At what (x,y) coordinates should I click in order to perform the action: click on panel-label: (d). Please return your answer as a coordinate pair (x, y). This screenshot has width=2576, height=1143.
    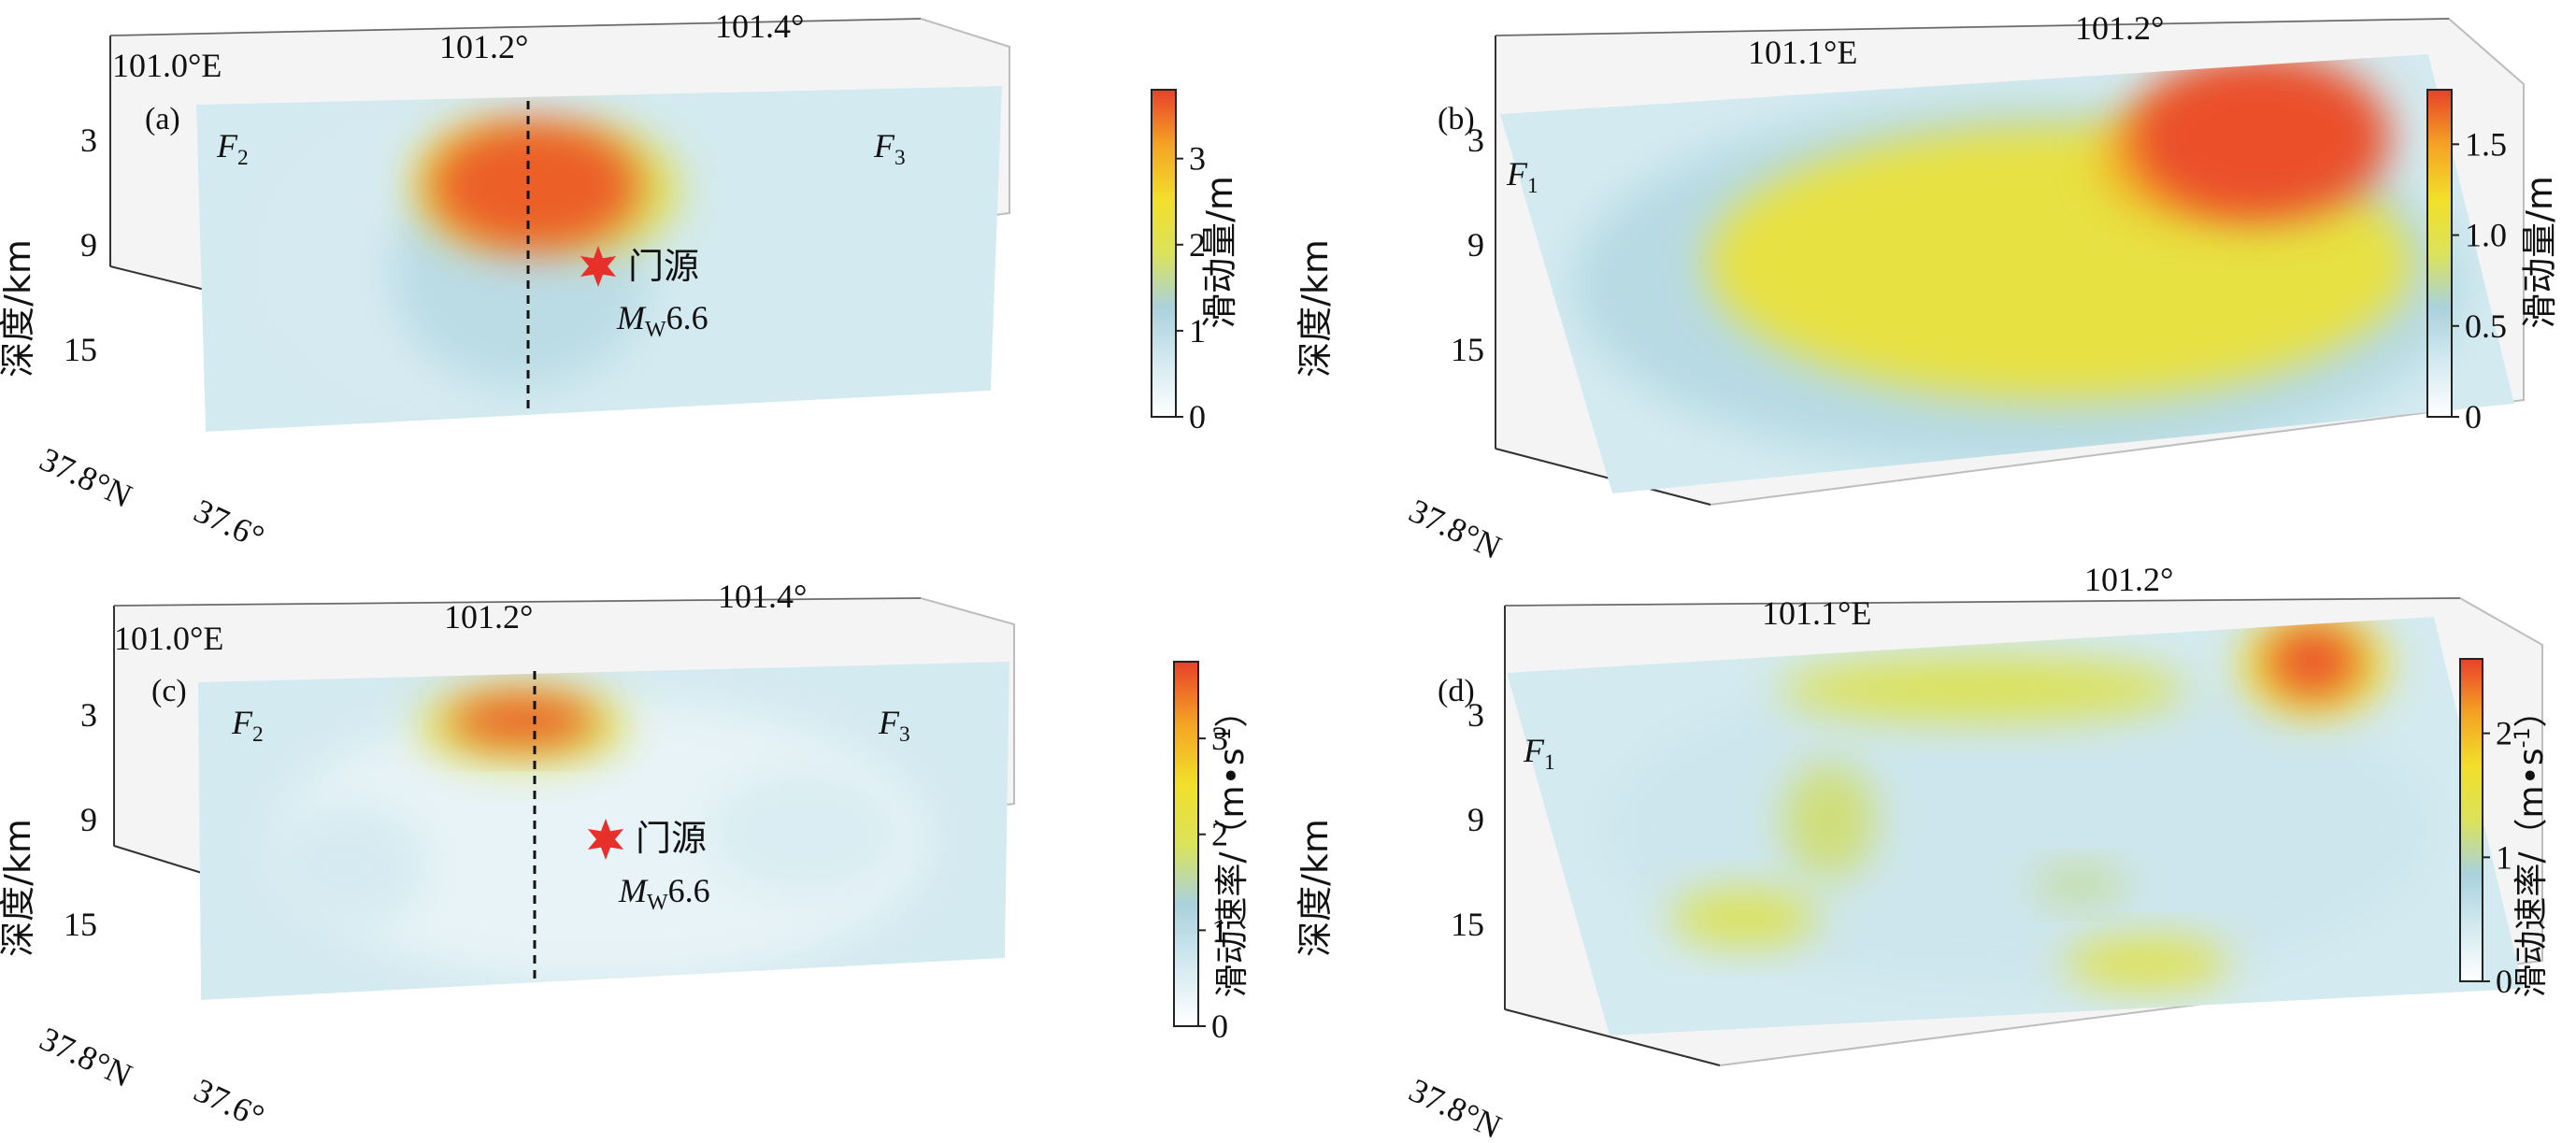
    Looking at the image, I should click on (1456, 691).